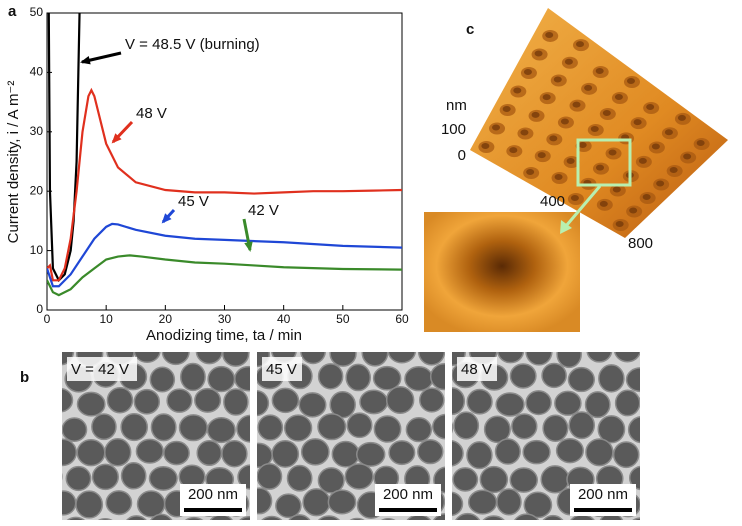 The image size is (742, 526). I want to click on x-axis-label: Anodizing time, ta / min, so click(224, 335).